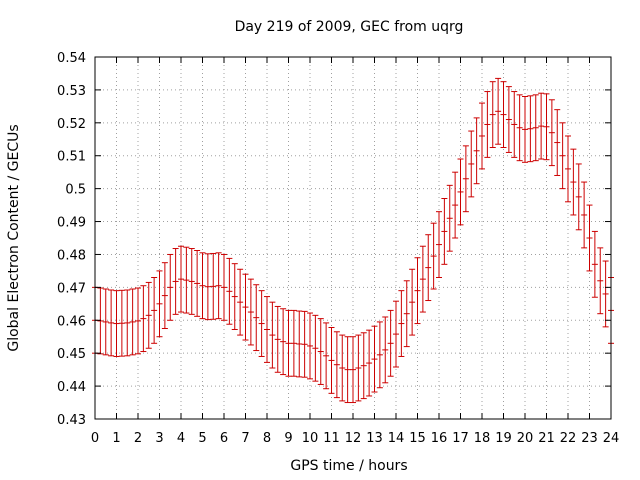 The width and height of the screenshot is (640, 480). What do you see at coordinates (482, 438) in the screenshot?
I see `x-tick-label: 18` at bounding box center [482, 438].